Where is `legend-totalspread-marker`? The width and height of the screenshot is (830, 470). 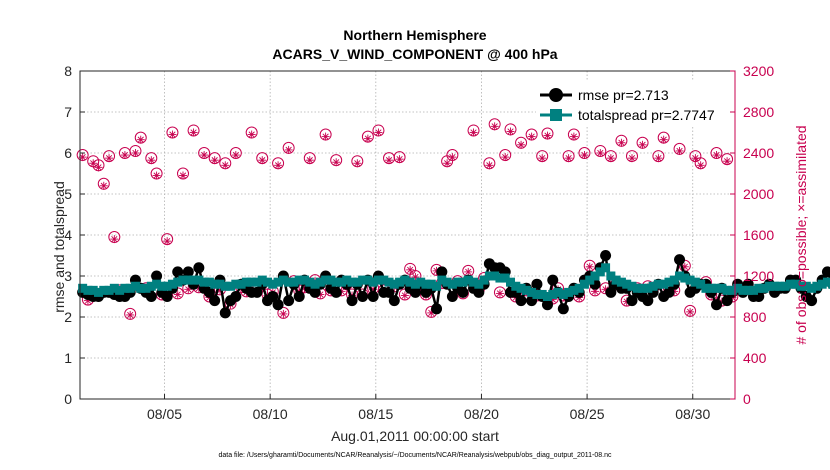 legend-totalspread-marker is located at coordinates (556, 115).